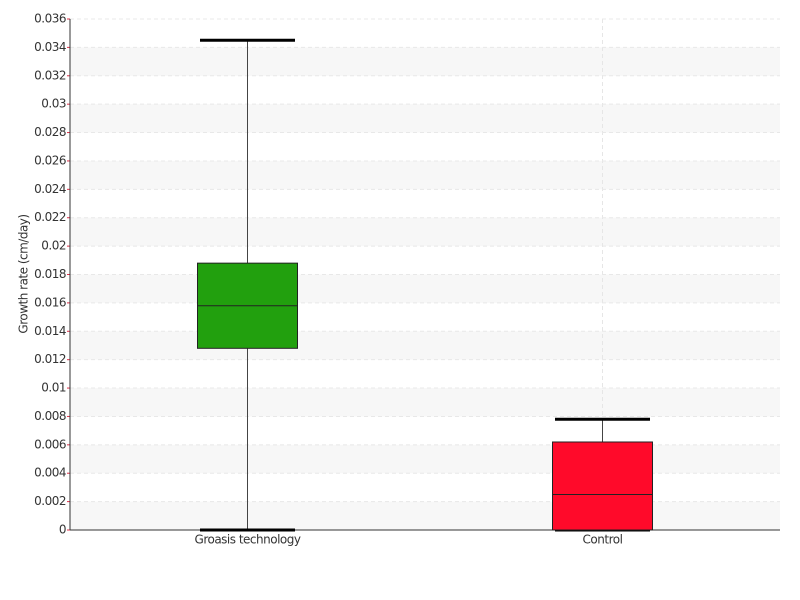 This screenshot has height=600, width=800. I want to click on y-tick-label: 0.026, so click(50, 160).